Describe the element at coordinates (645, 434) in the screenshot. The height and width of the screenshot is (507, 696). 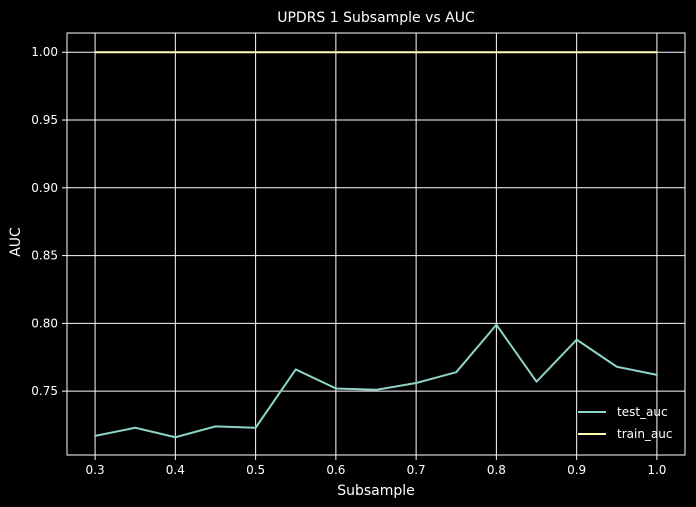
I see `legend-label-train_auc: train_auc` at that location.